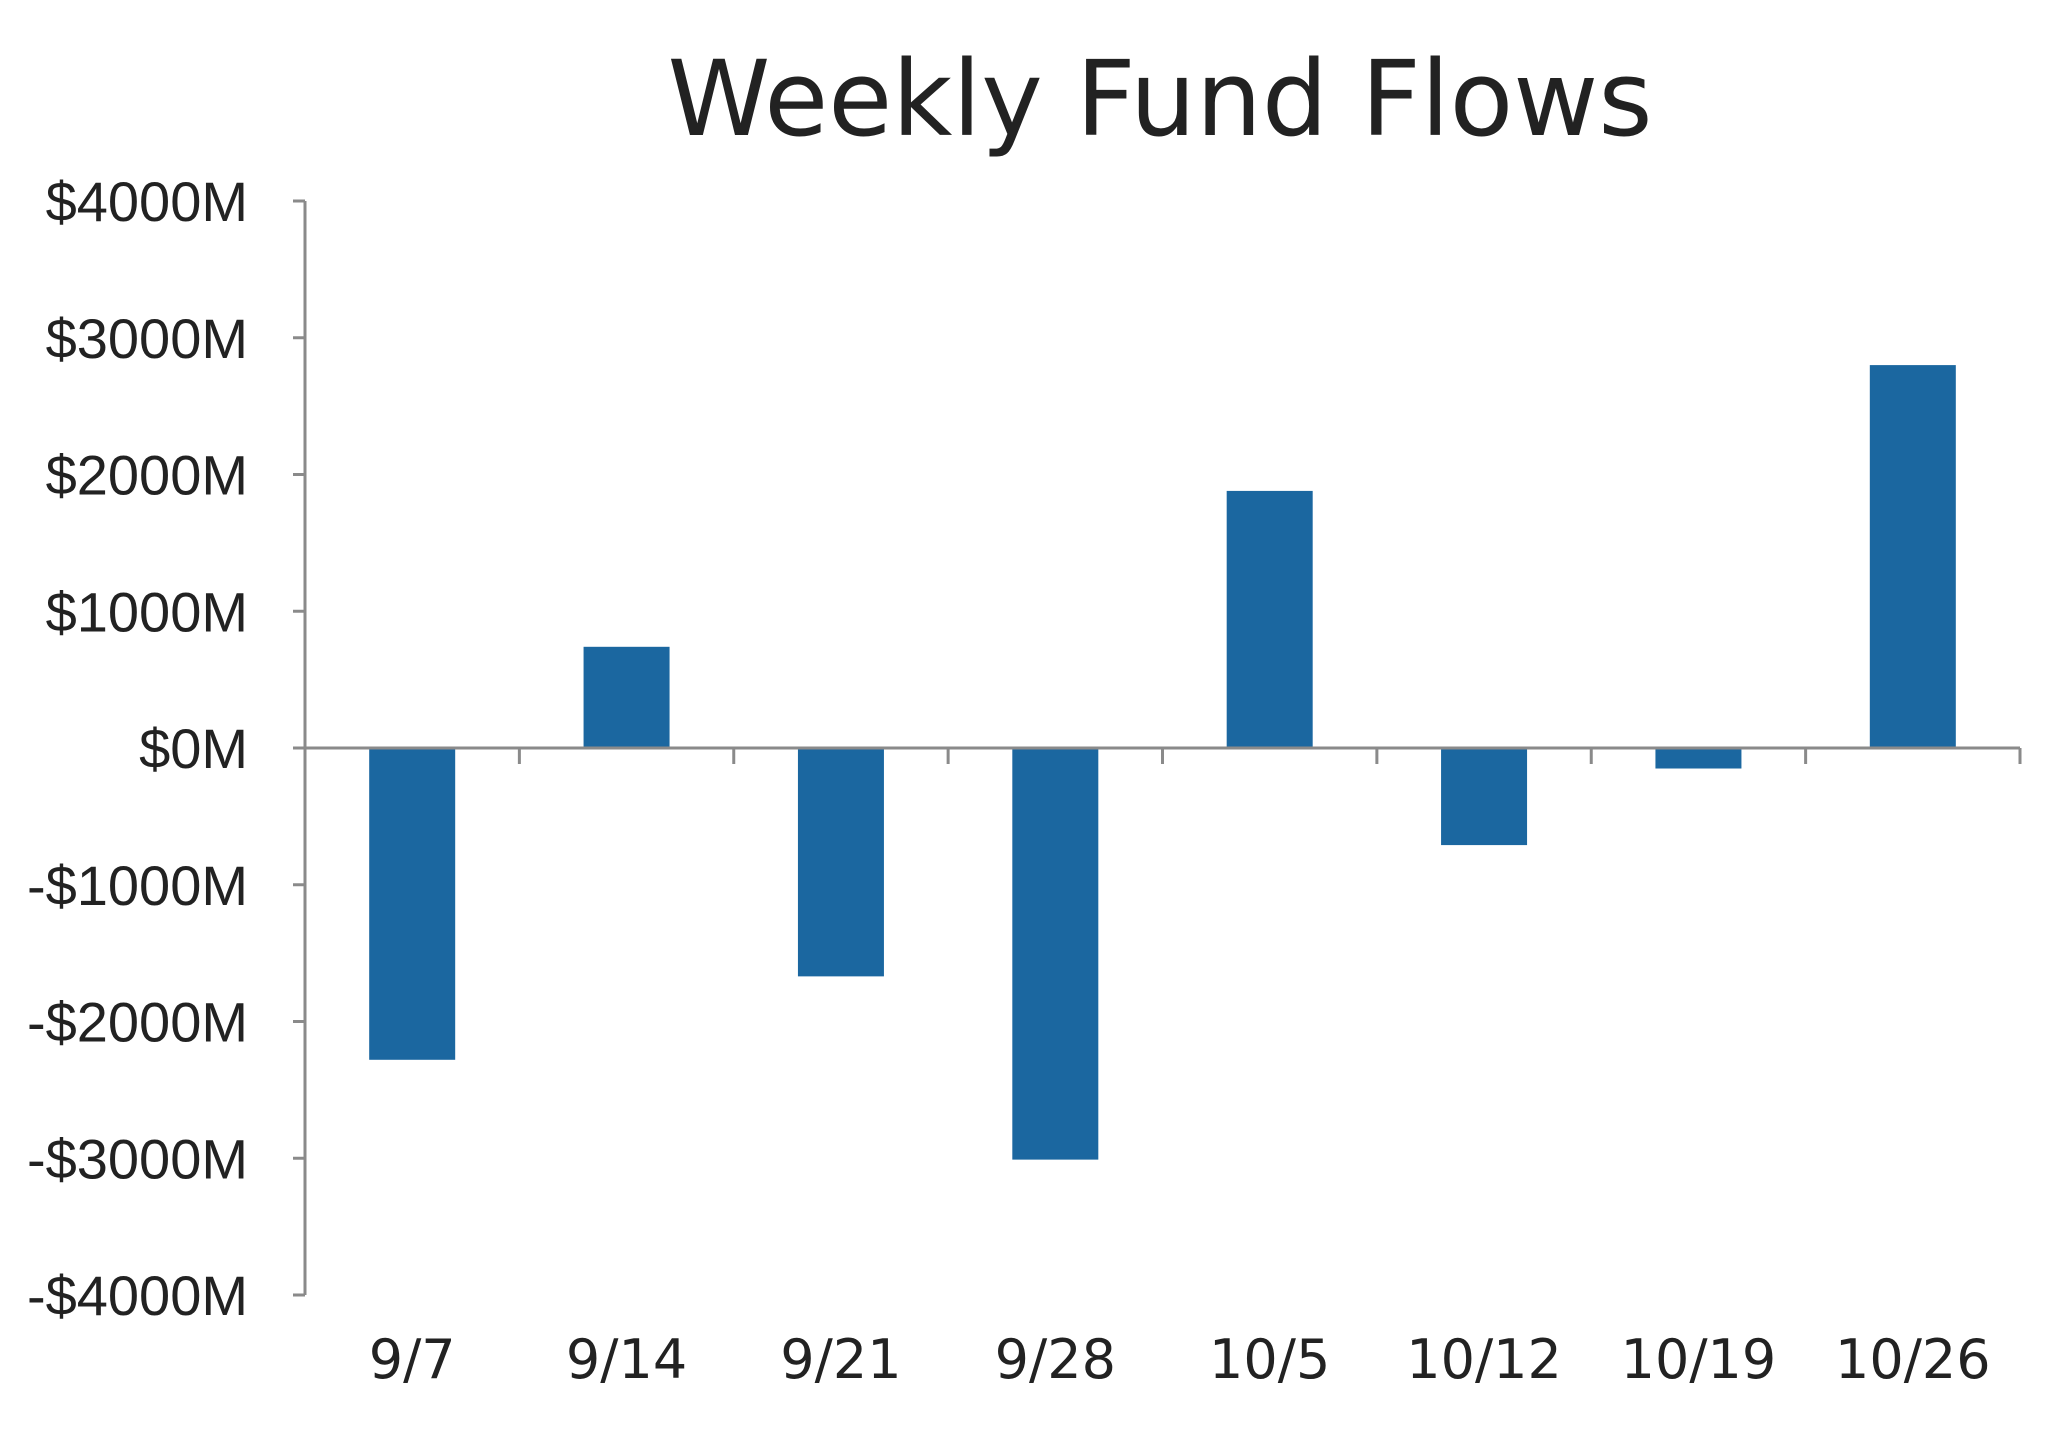 This screenshot has height=1443, width=2048. Describe the element at coordinates (147, 475) in the screenshot. I see `y-tick-label: $2000M` at that location.